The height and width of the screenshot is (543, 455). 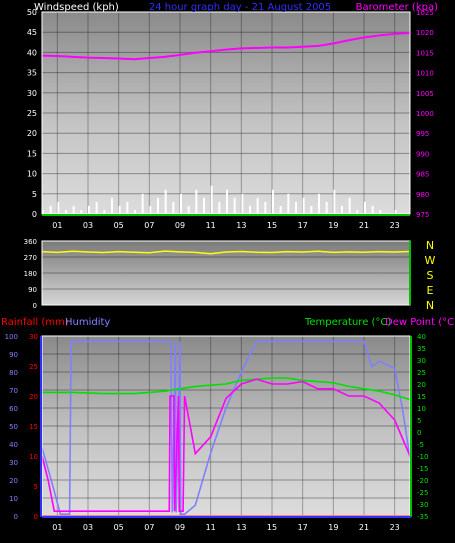 What do you see at coordinates (422, 493) in the screenshot?
I see `temperature-tick-label: -25` at bounding box center [422, 493].